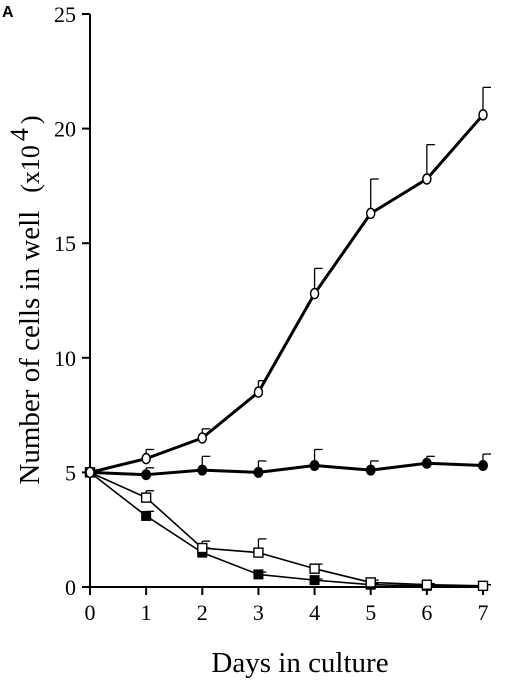 The image size is (520, 683). Describe the element at coordinates (299, 663) in the screenshot. I see `x-axis-title: Days in culture` at that location.